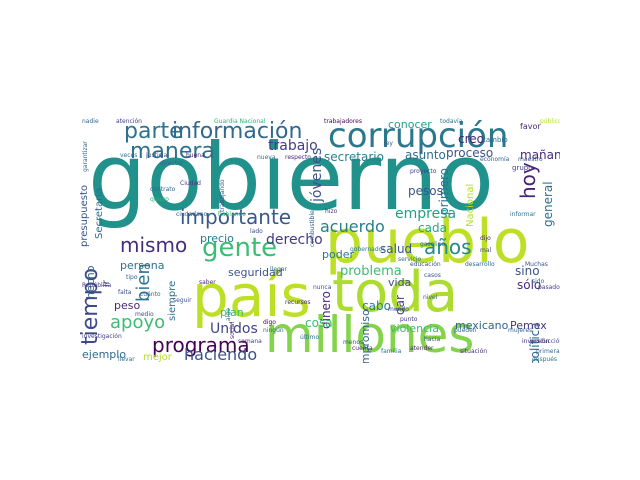 Image resolution: width=640 pixels, height=480 pixels. What do you see at coordinates (410, 259) in the screenshot?
I see `word-servicio: servicio` at bounding box center [410, 259].